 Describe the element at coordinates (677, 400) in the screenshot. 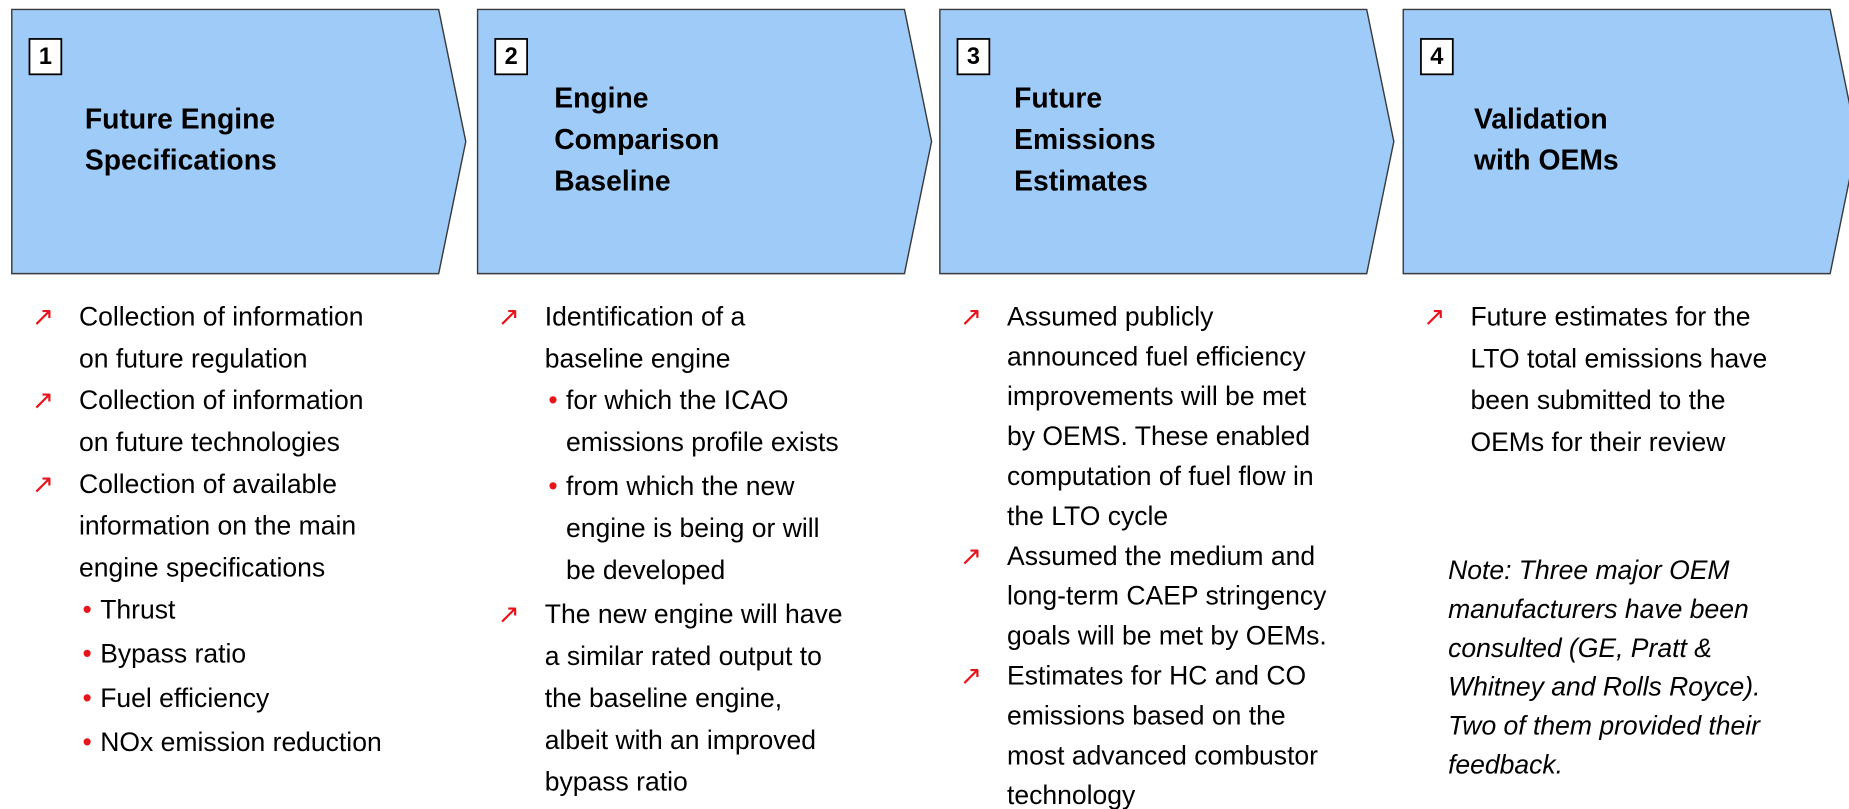

I see `sub-bullet-text: for which the ICAO` at that location.